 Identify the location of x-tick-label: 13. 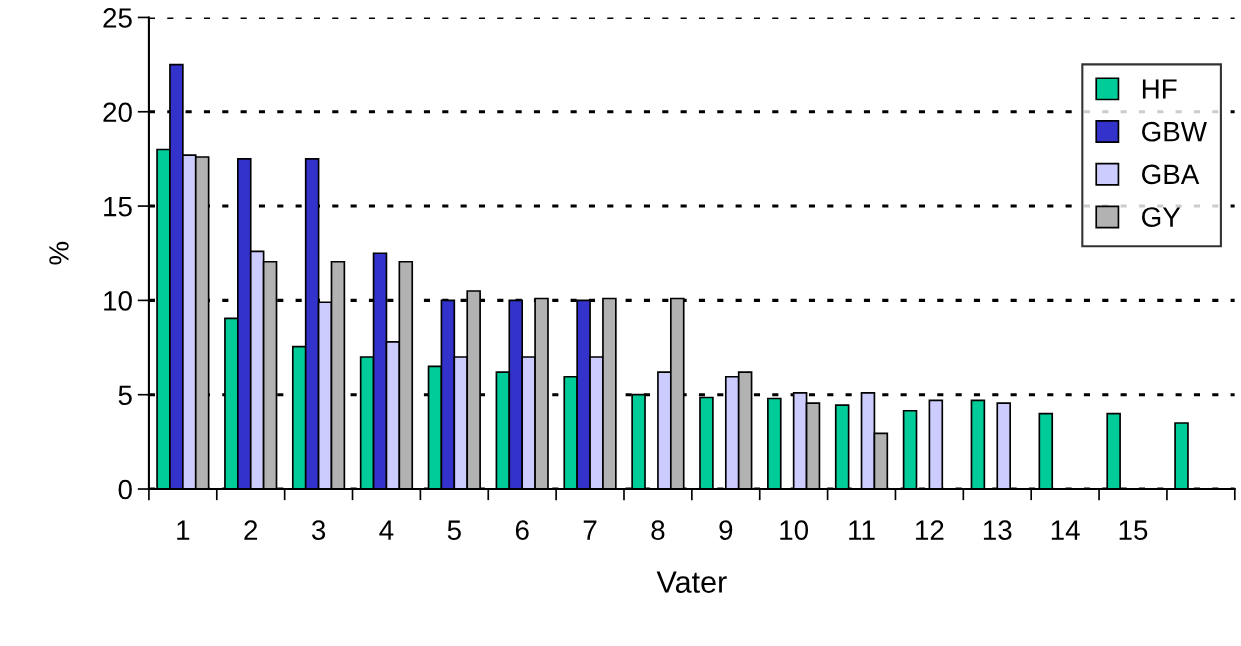
(997, 530).